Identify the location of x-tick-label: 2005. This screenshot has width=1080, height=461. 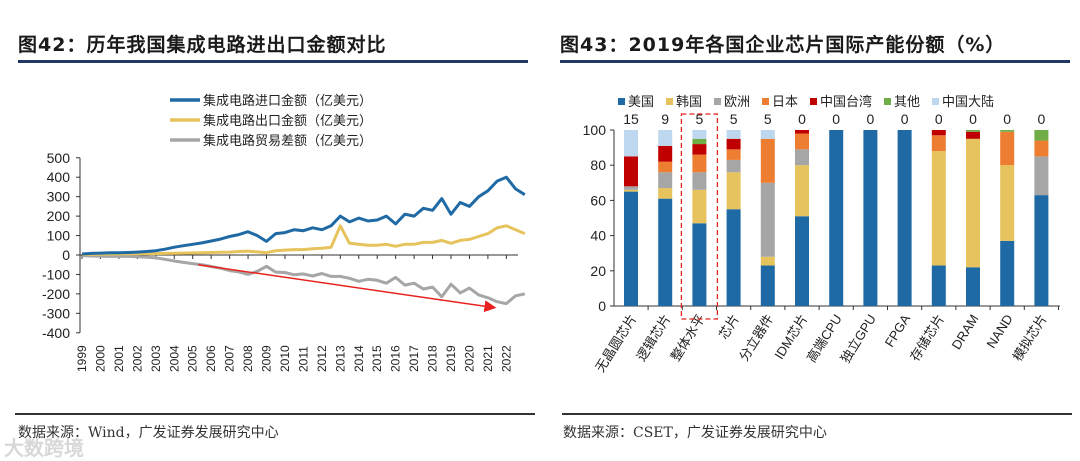
(193, 358).